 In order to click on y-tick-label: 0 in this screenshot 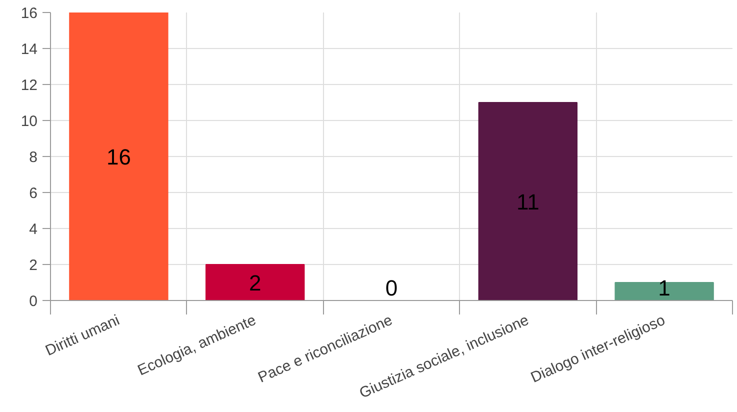, I will do `click(33, 301)`.